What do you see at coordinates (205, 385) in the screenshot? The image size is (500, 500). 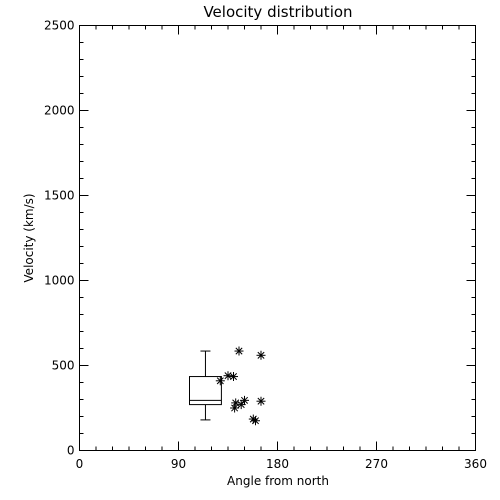 I see `velocity-boxplot` at bounding box center [205, 385].